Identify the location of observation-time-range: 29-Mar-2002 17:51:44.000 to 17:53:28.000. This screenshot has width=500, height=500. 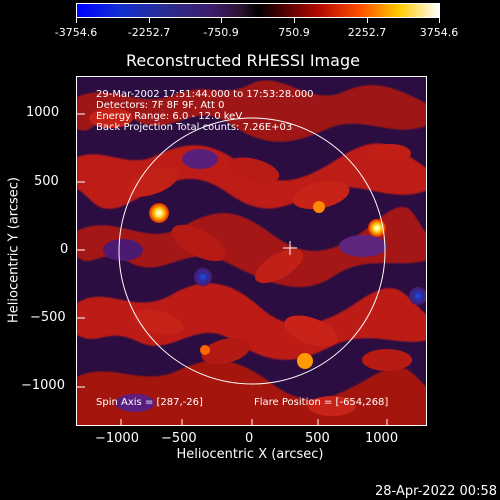
(205, 94).